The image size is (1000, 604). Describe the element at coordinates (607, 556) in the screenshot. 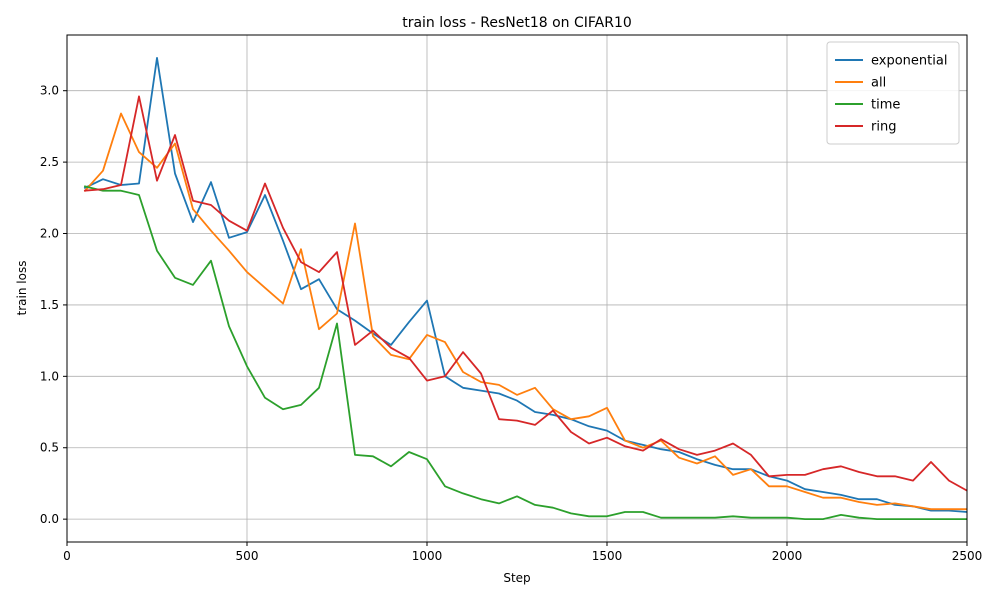

I see `x-tick-label: 1500` at that location.